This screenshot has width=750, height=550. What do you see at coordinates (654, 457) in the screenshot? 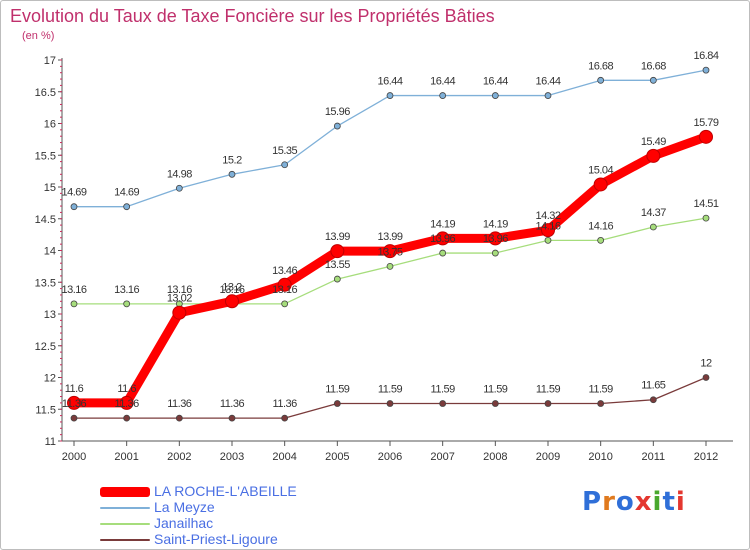
I see `x-tick-label: 2011` at bounding box center [654, 457].